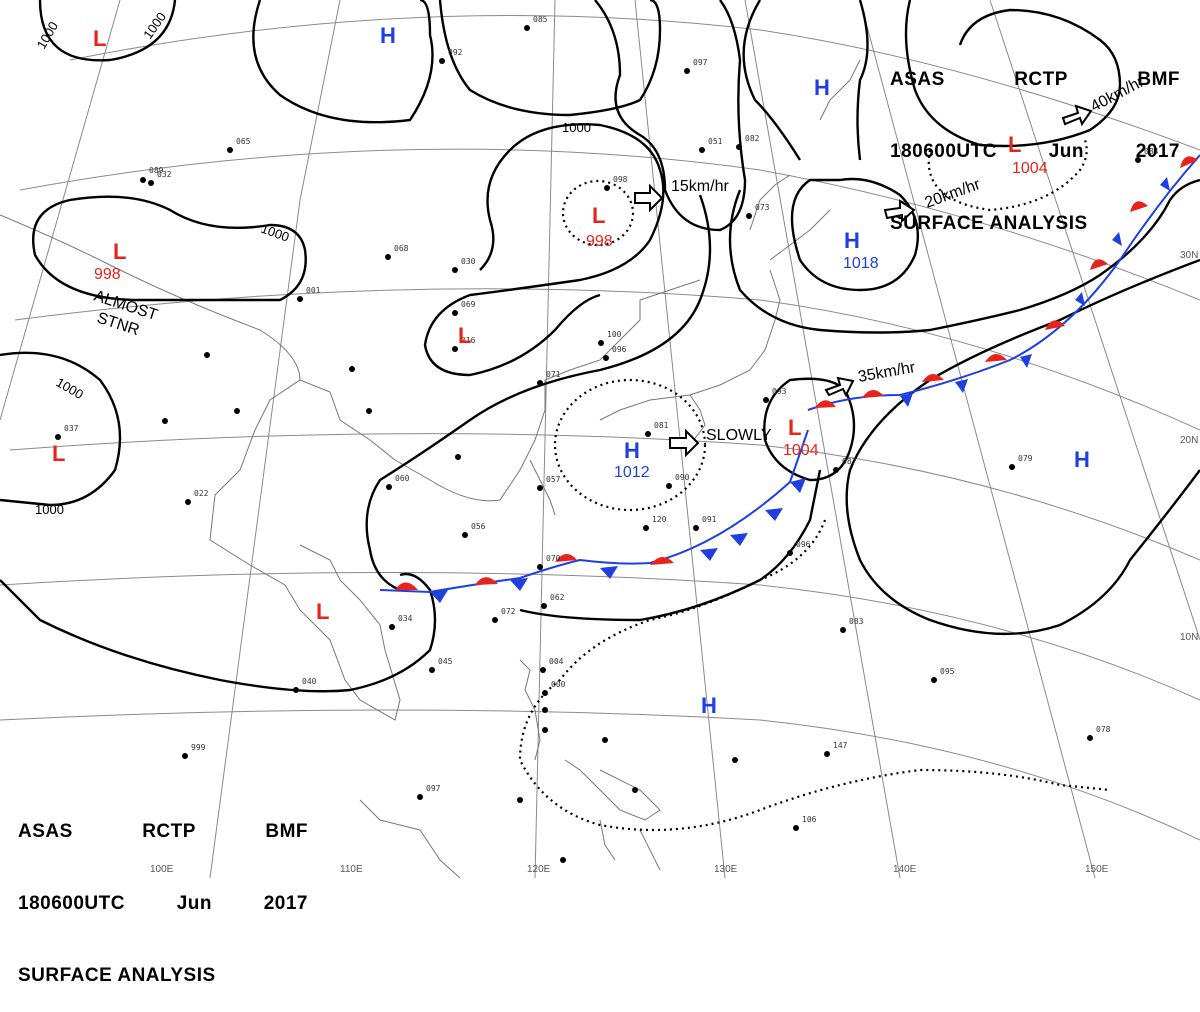 This screenshot has width=1200, height=1012. Describe the element at coordinates (1151, 151) in the screenshot. I see `station-pressure-value: 084` at that location.